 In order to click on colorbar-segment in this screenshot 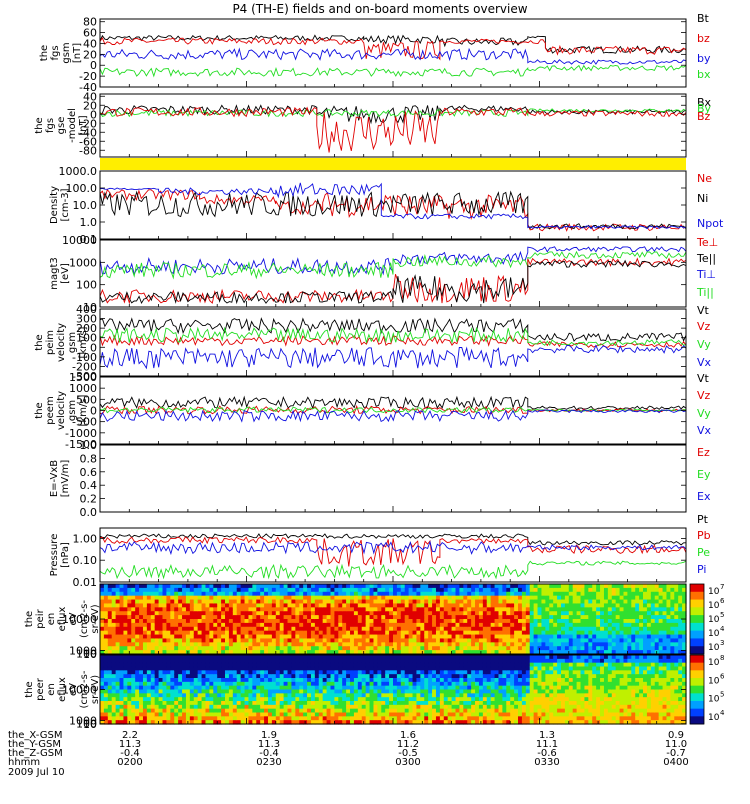, I will do `click(697, 627)`.